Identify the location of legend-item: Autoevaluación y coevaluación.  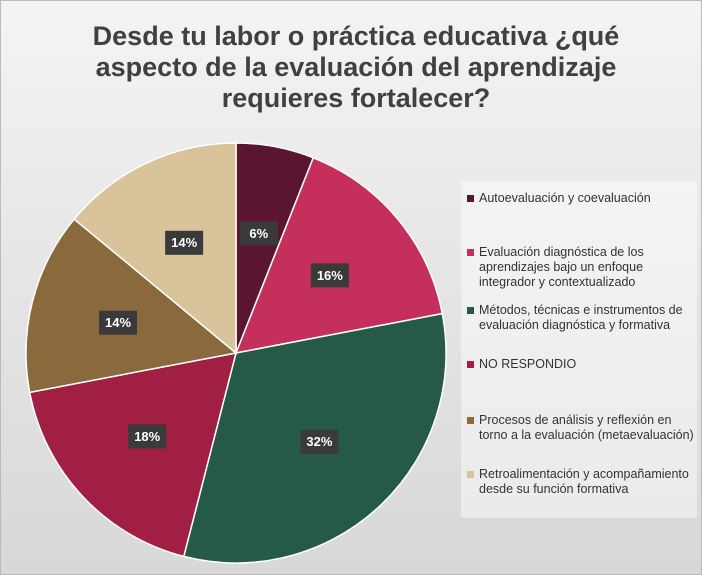
(581, 198).